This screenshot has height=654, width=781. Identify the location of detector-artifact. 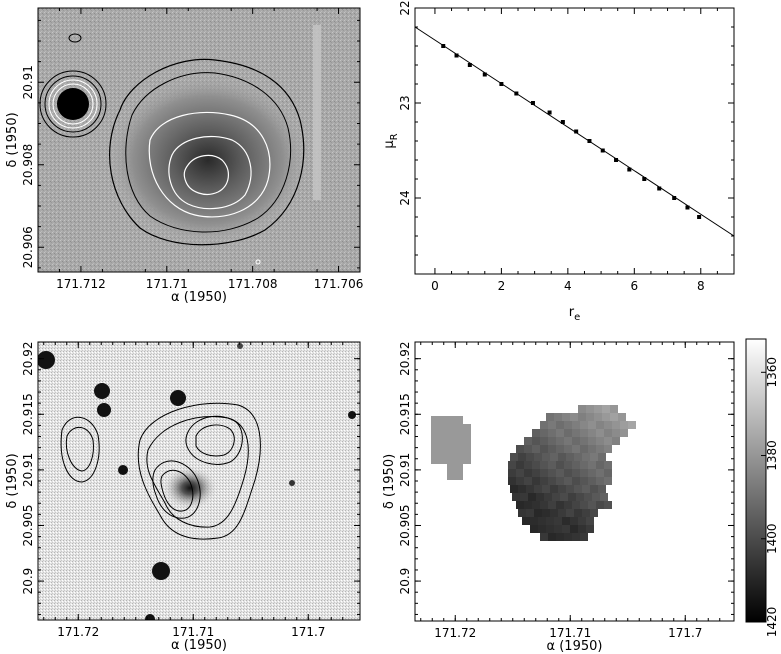
(317, 112).